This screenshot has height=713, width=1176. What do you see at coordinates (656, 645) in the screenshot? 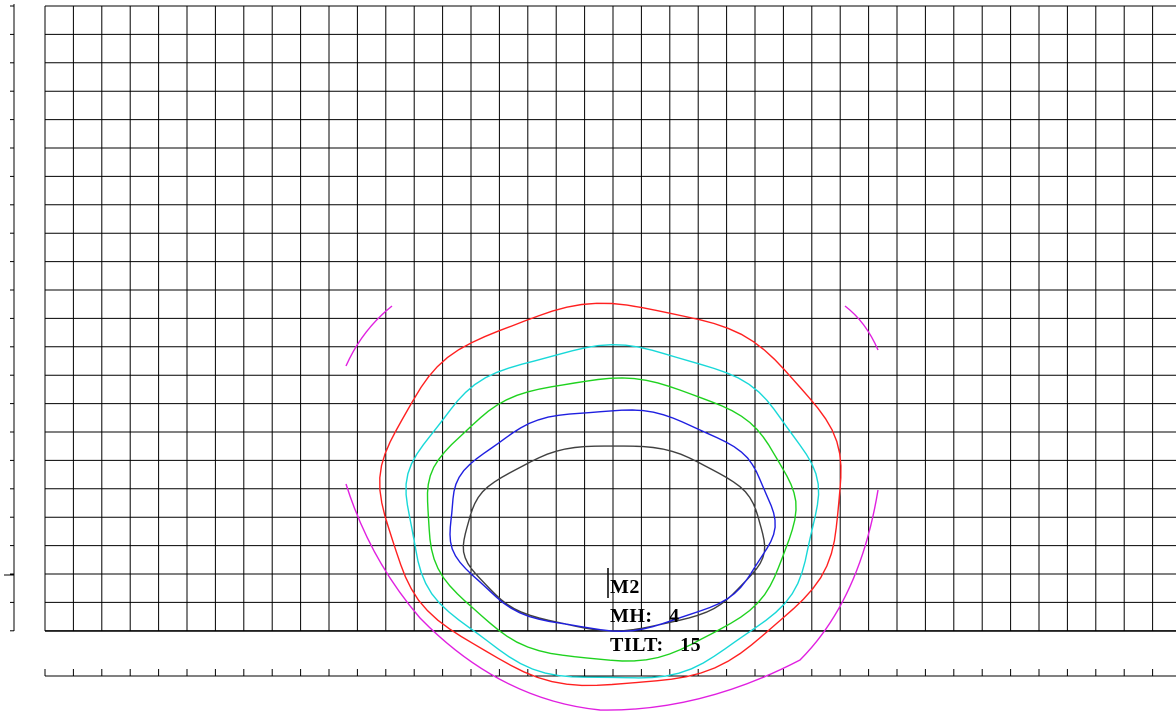
I see `tilt-value: TILT: 15` at bounding box center [656, 645].